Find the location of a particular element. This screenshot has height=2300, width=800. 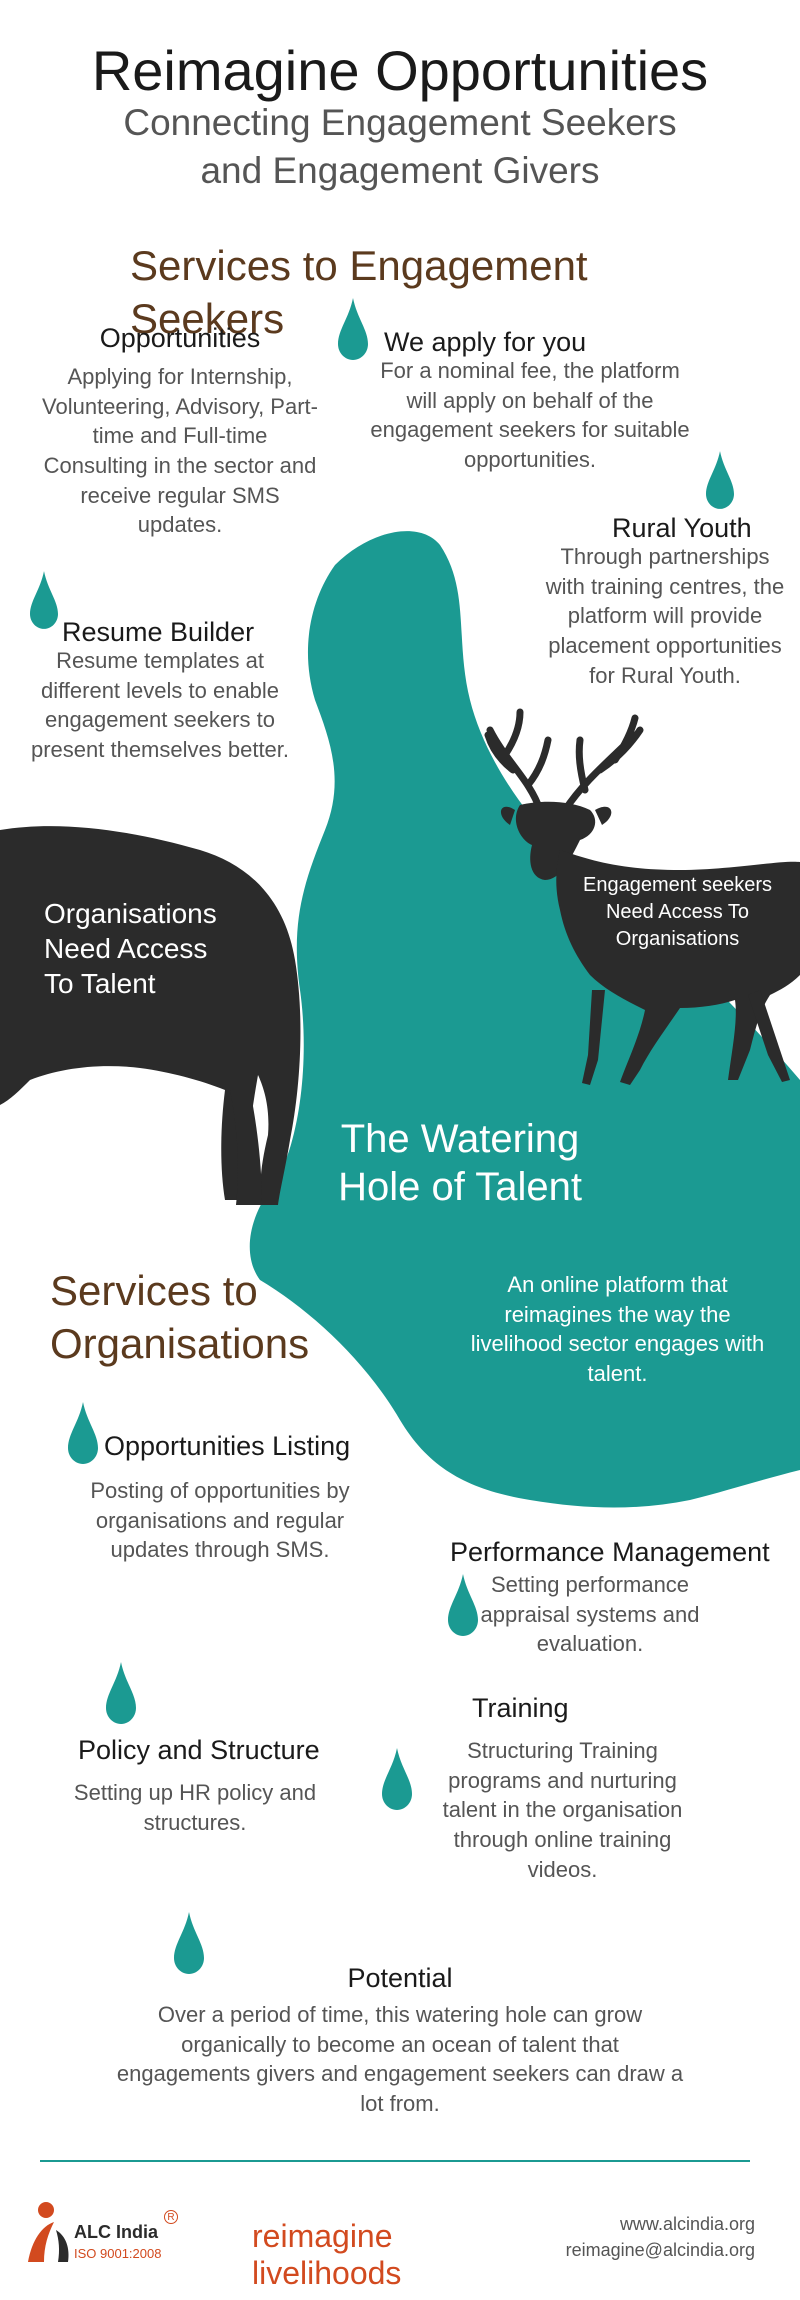

footer-divider is located at coordinates (395, 2161).